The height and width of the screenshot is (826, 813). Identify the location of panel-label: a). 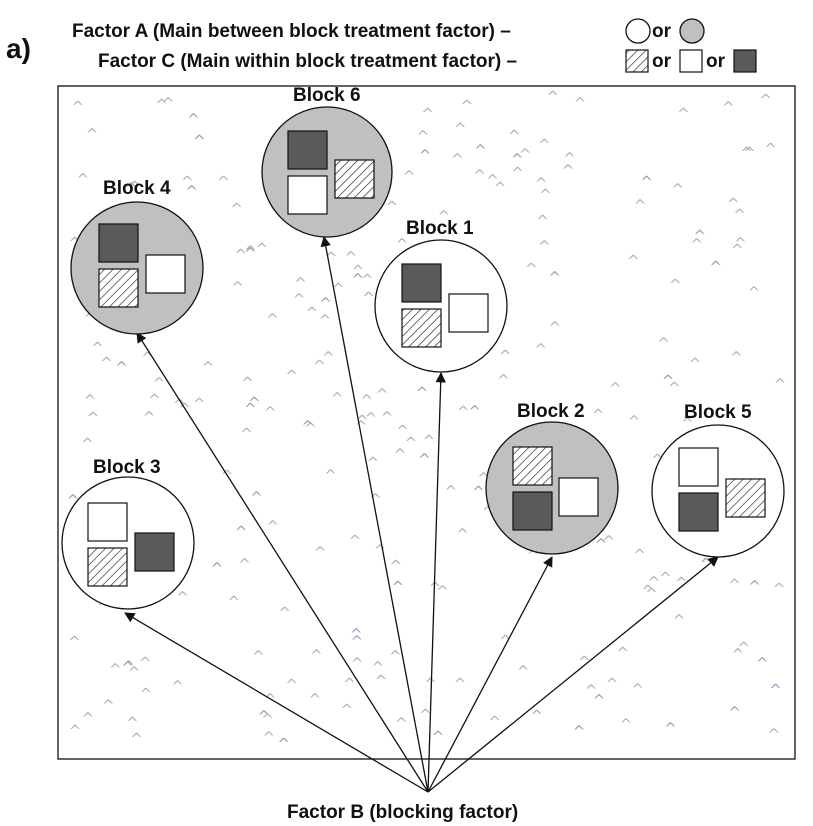
(18, 48).